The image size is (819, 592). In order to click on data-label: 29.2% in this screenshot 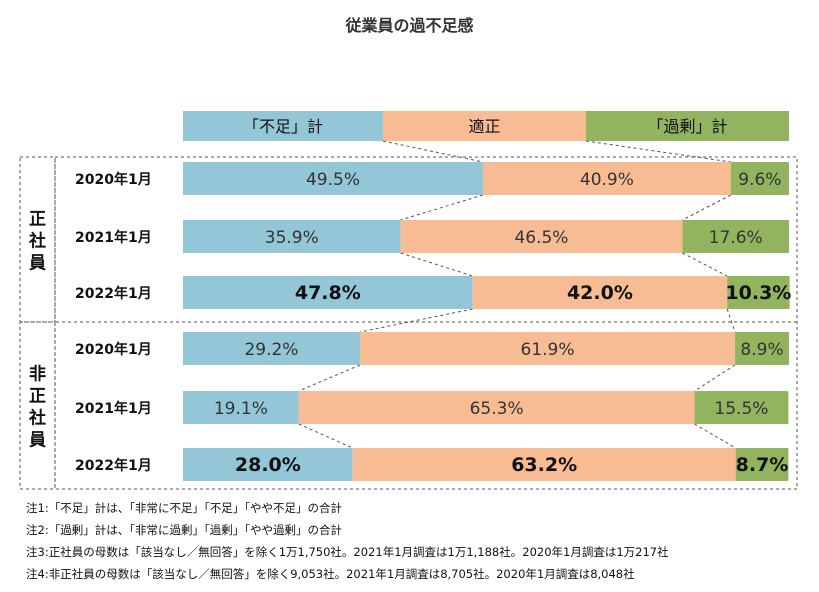, I will do `click(271, 350)`.